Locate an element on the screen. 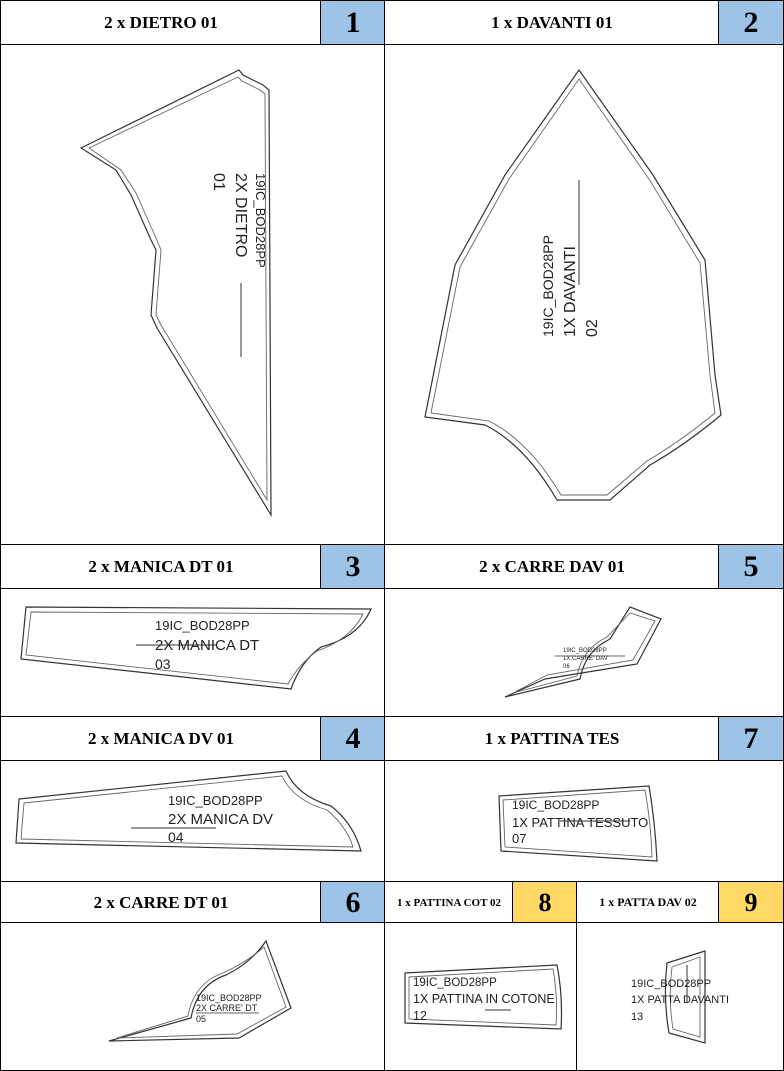 The image size is (784, 1071). piece-3-name: 2X MANICA DT is located at coordinates (207, 645).